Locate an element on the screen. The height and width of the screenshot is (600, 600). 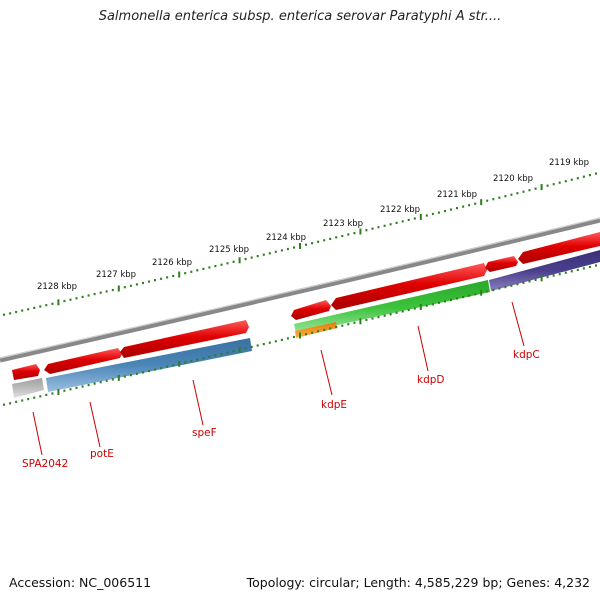
gene-label: kdpD is located at coordinates (431, 380).